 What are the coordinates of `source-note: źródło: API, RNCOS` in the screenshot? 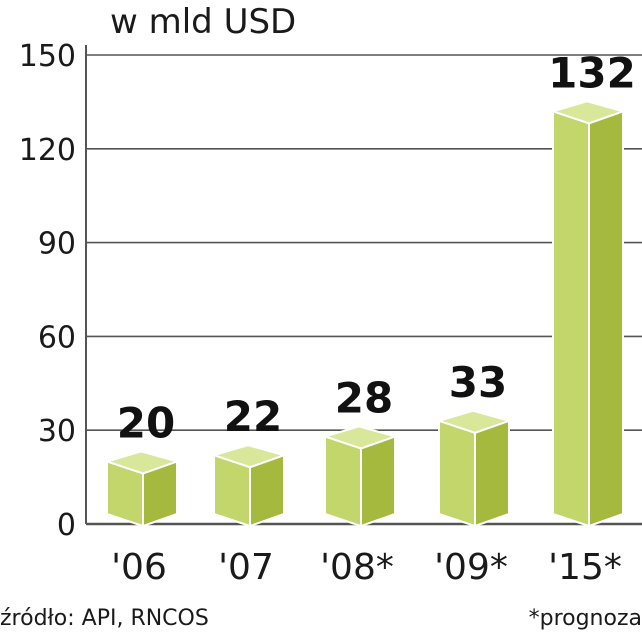 It's located at (104, 618).